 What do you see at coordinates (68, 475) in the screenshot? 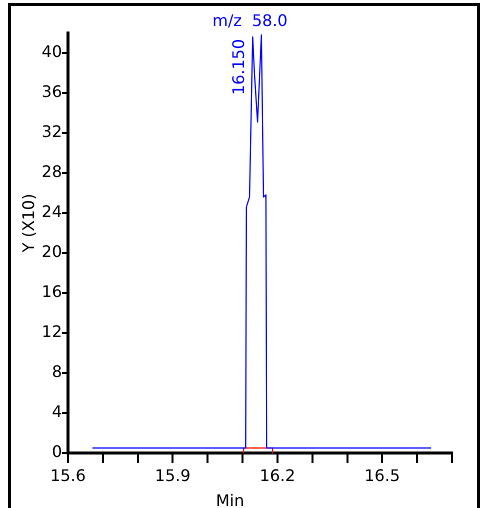
I see `x-tick-label: 15.6` at bounding box center [68, 475].